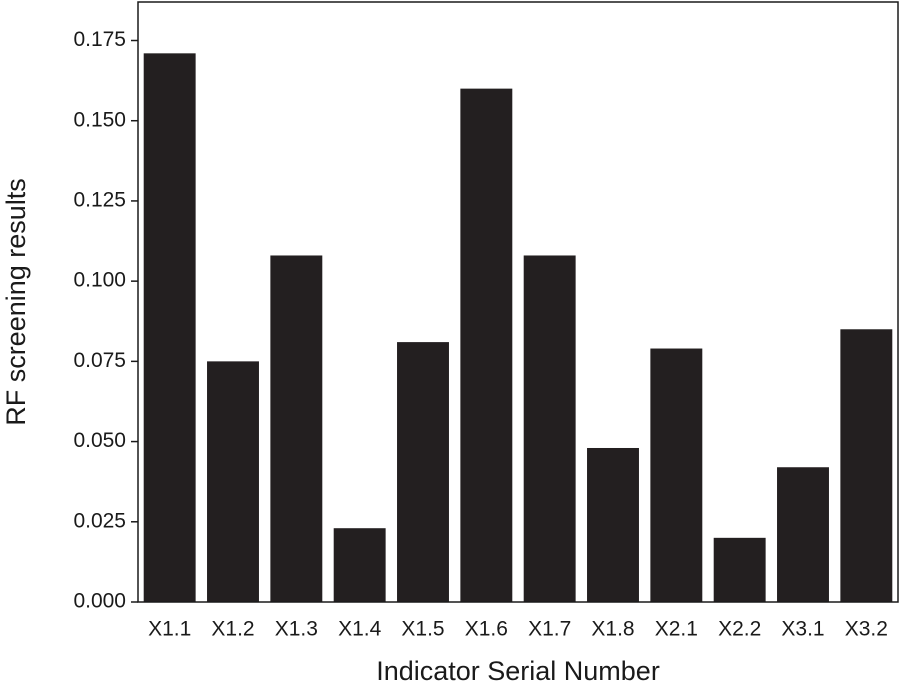  Describe the element at coordinates (16, 302) in the screenshot. I see `y-axis-label: RF screening results` at that location.